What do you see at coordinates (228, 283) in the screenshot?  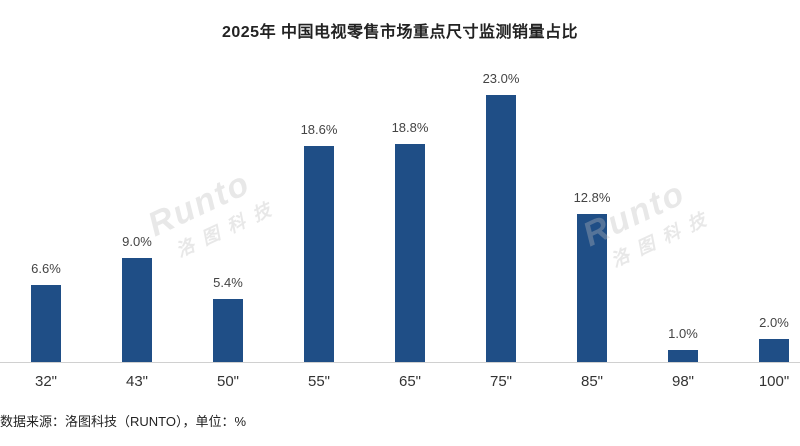 I see `bar-value-label: 5.4%` at bounding box center [228, 283].